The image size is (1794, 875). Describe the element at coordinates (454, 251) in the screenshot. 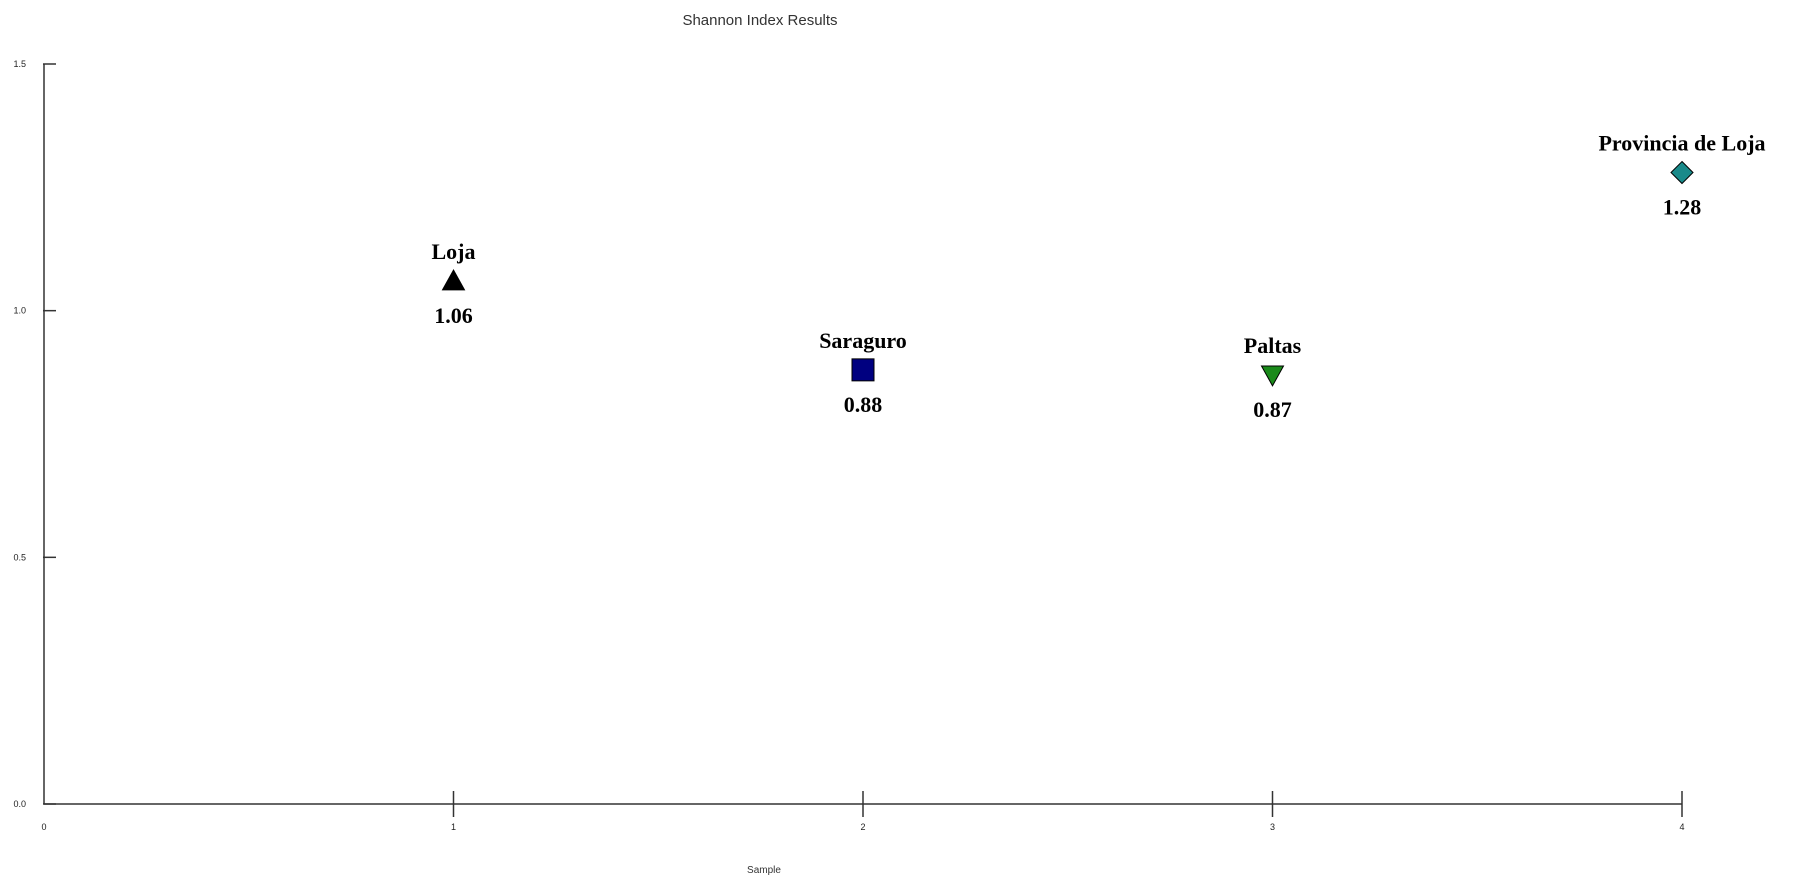

I see `point-name-label: Loja` at that location.